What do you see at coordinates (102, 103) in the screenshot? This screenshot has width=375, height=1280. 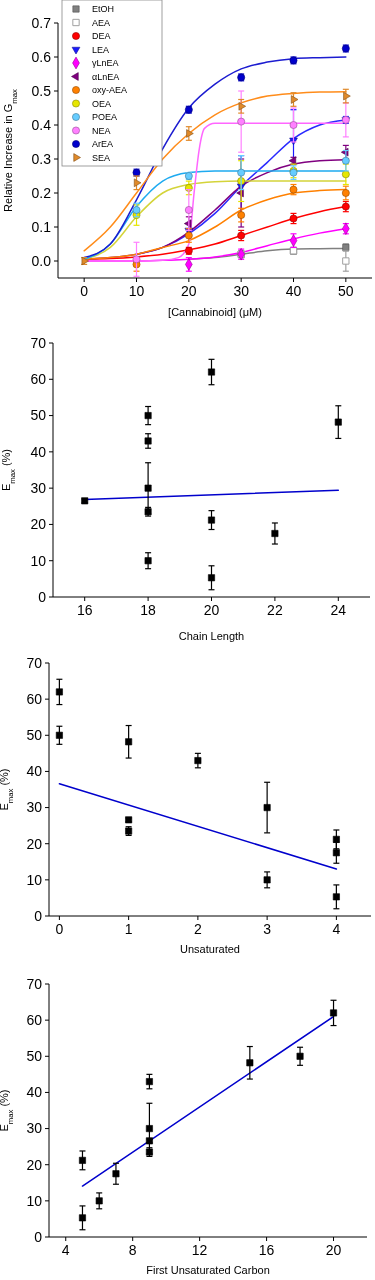 I see `legend-label: OEA` at bounding box center [102, 103].